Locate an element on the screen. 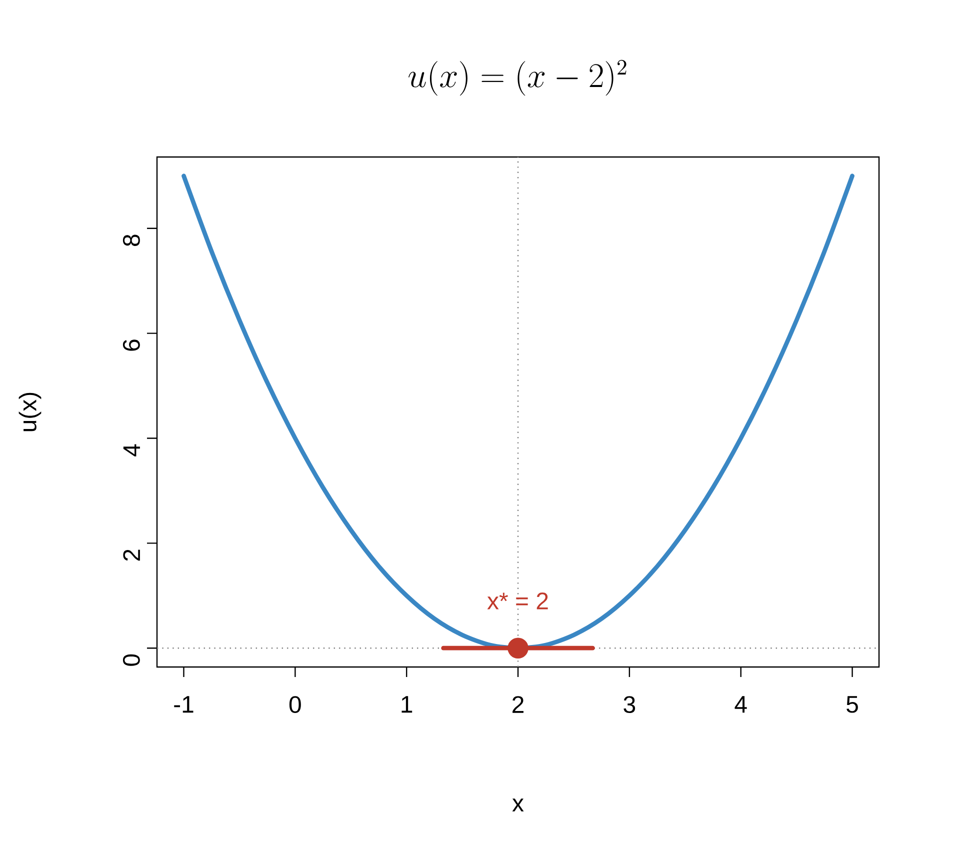  x-tick-label: 4 is located at coordinates (740, 704).